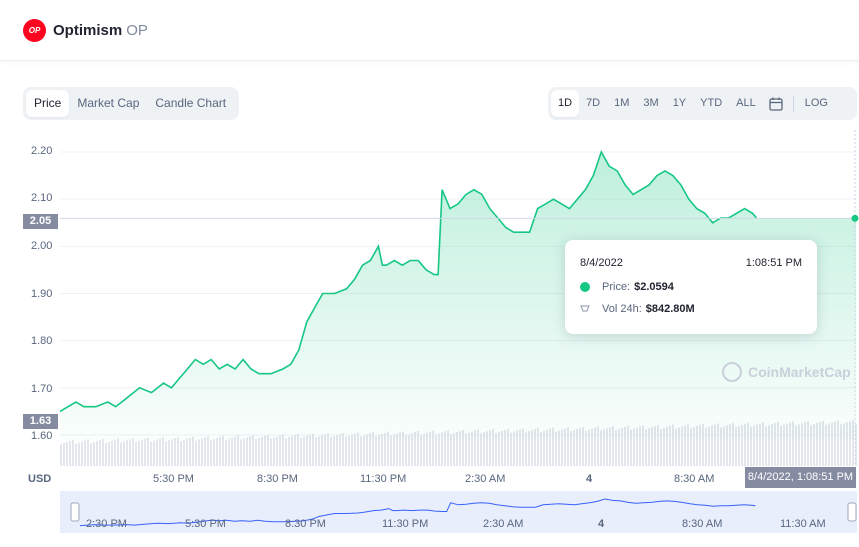 This screenshot has width=859, height=547. Describe the element at coordinates (852, 512) in the screenshot. I see `navigator-handle-right` at that location.